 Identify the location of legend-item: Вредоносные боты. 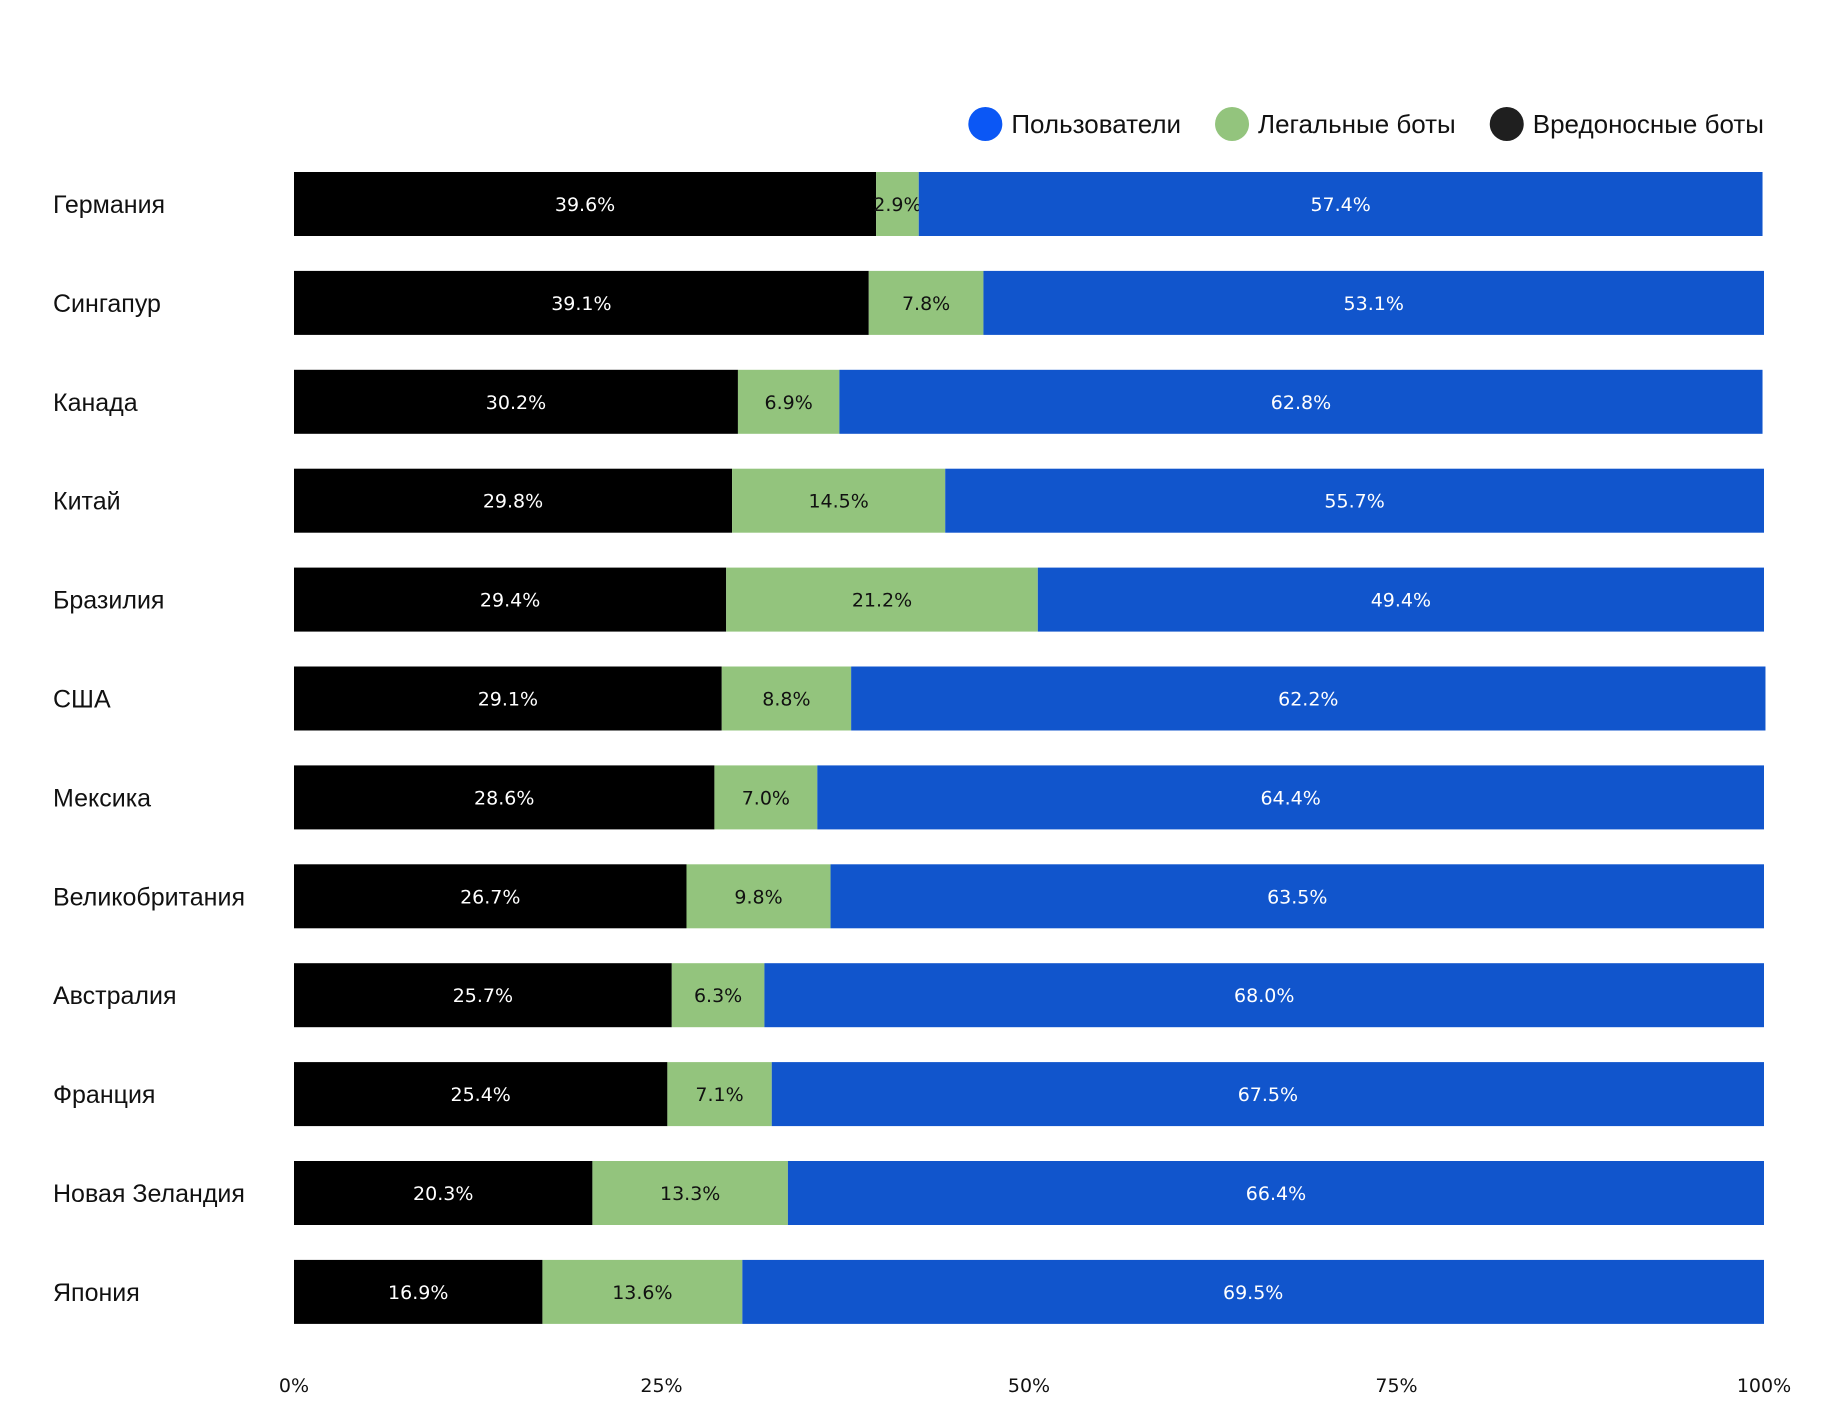
(1626, 124).